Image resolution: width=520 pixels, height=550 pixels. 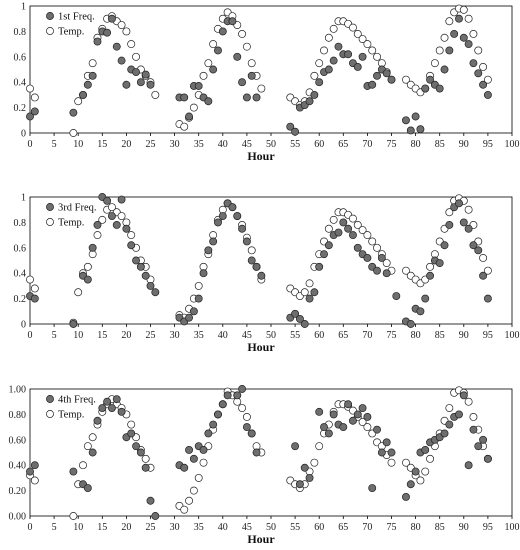 What do you see at coordinates (271, 335) in the screenshot?
I see `x-tick-label: 50` at bounding box center [271, 335].